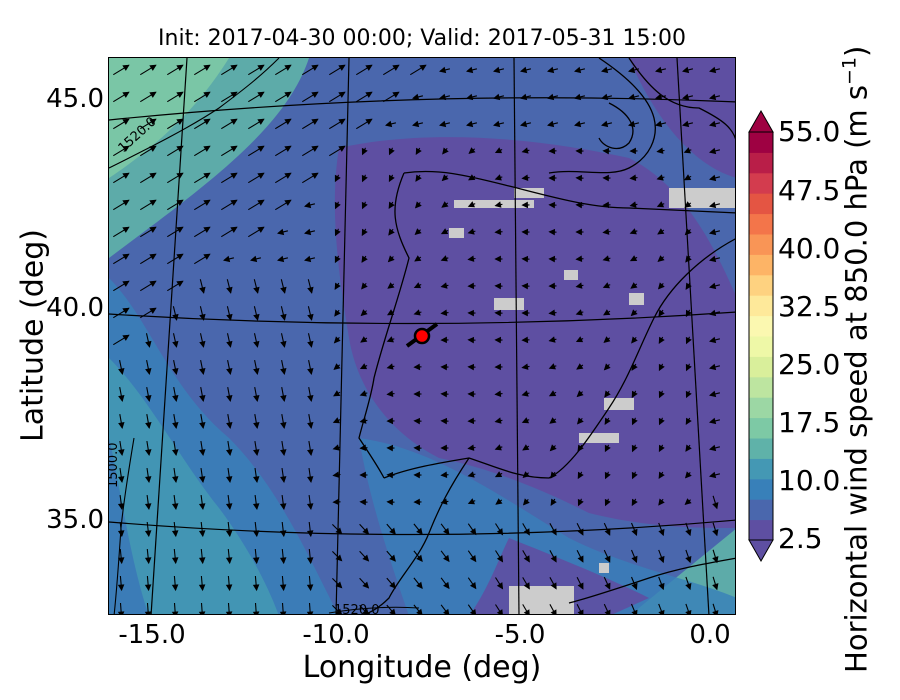 The width and height of the screenshot is (900, 700). I want to click on wind-arrow-shaft, so click(282, 608).